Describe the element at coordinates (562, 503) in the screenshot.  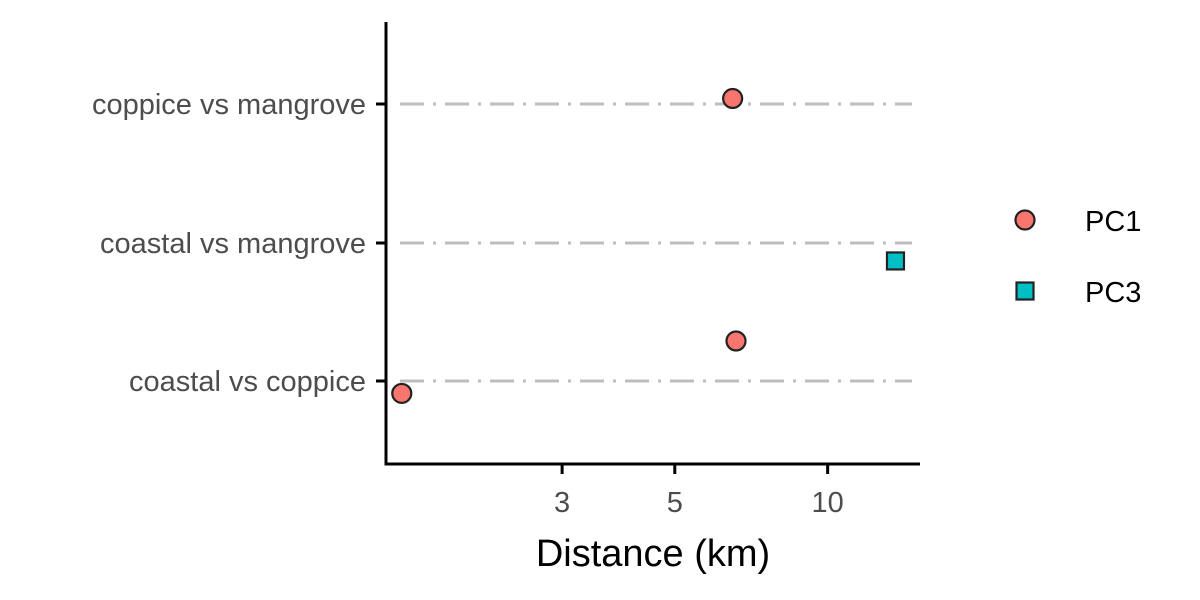
I see `x-tick-label: 3` at that location.